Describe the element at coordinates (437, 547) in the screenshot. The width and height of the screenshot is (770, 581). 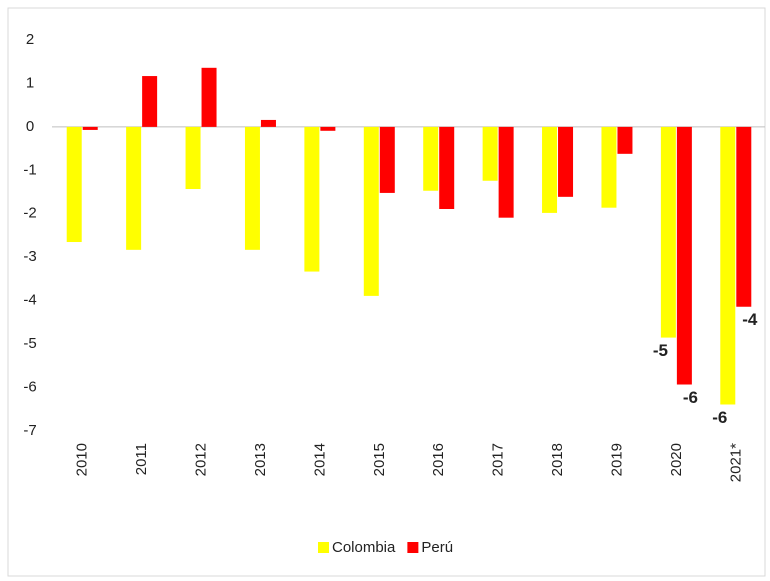
I see `legend-label: Perú` at that location.